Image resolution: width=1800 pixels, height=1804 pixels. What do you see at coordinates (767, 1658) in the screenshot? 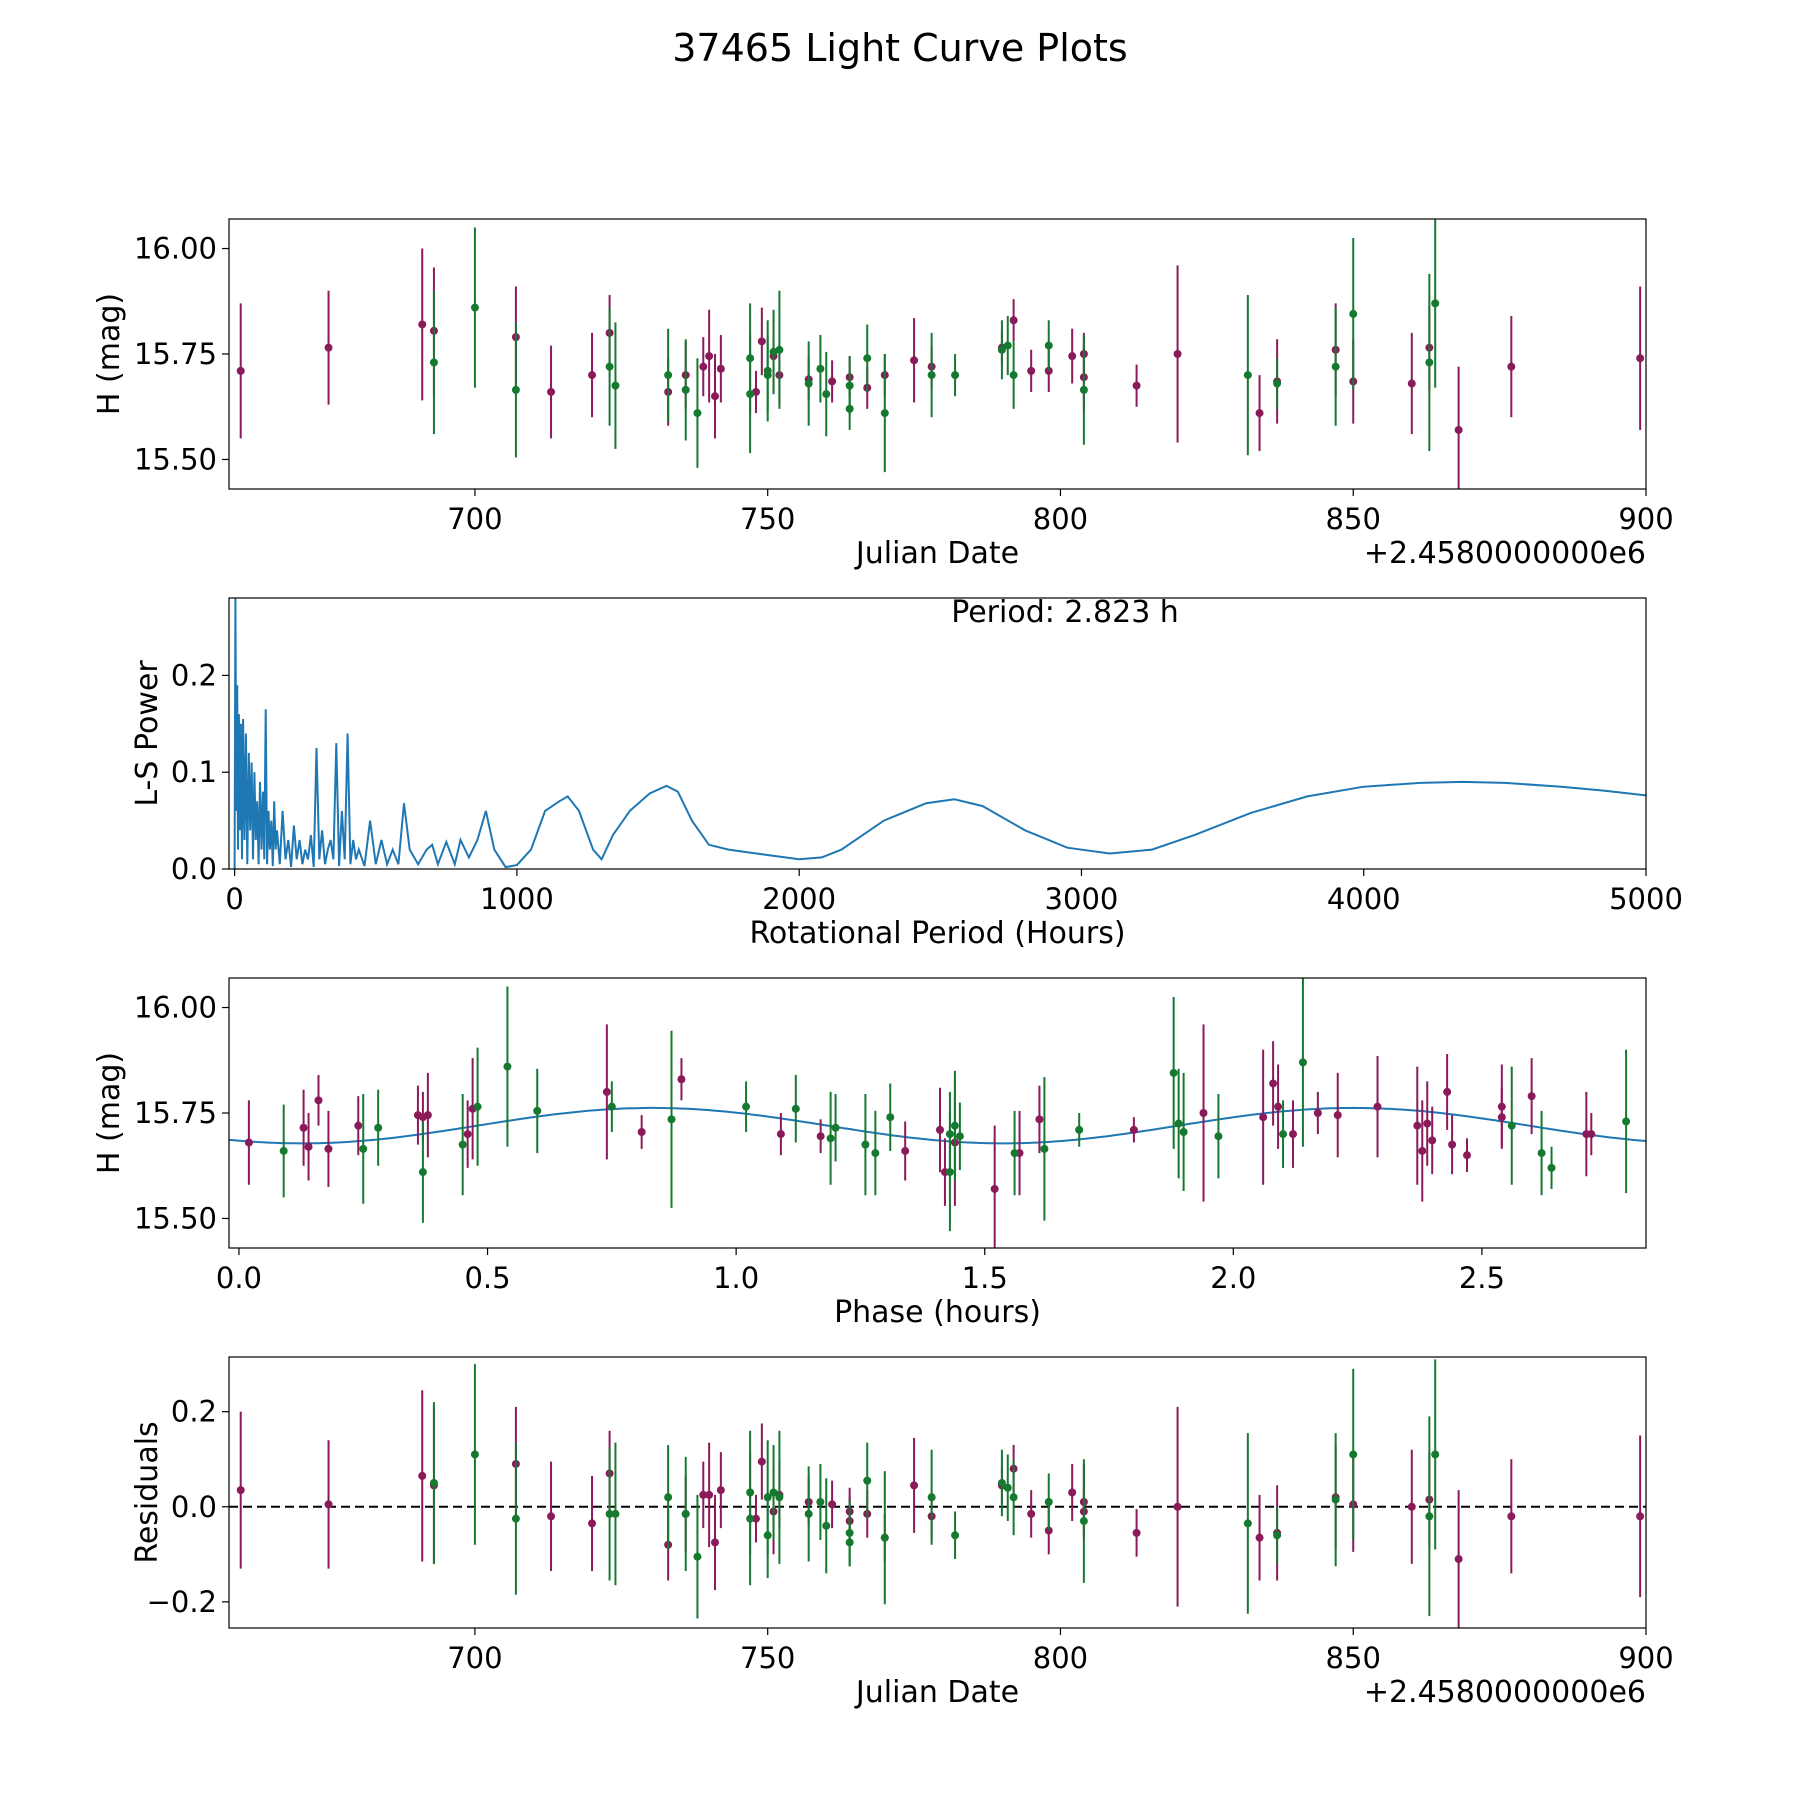
I see `x-tick-label: 750` at bounding box center [767, 1658].